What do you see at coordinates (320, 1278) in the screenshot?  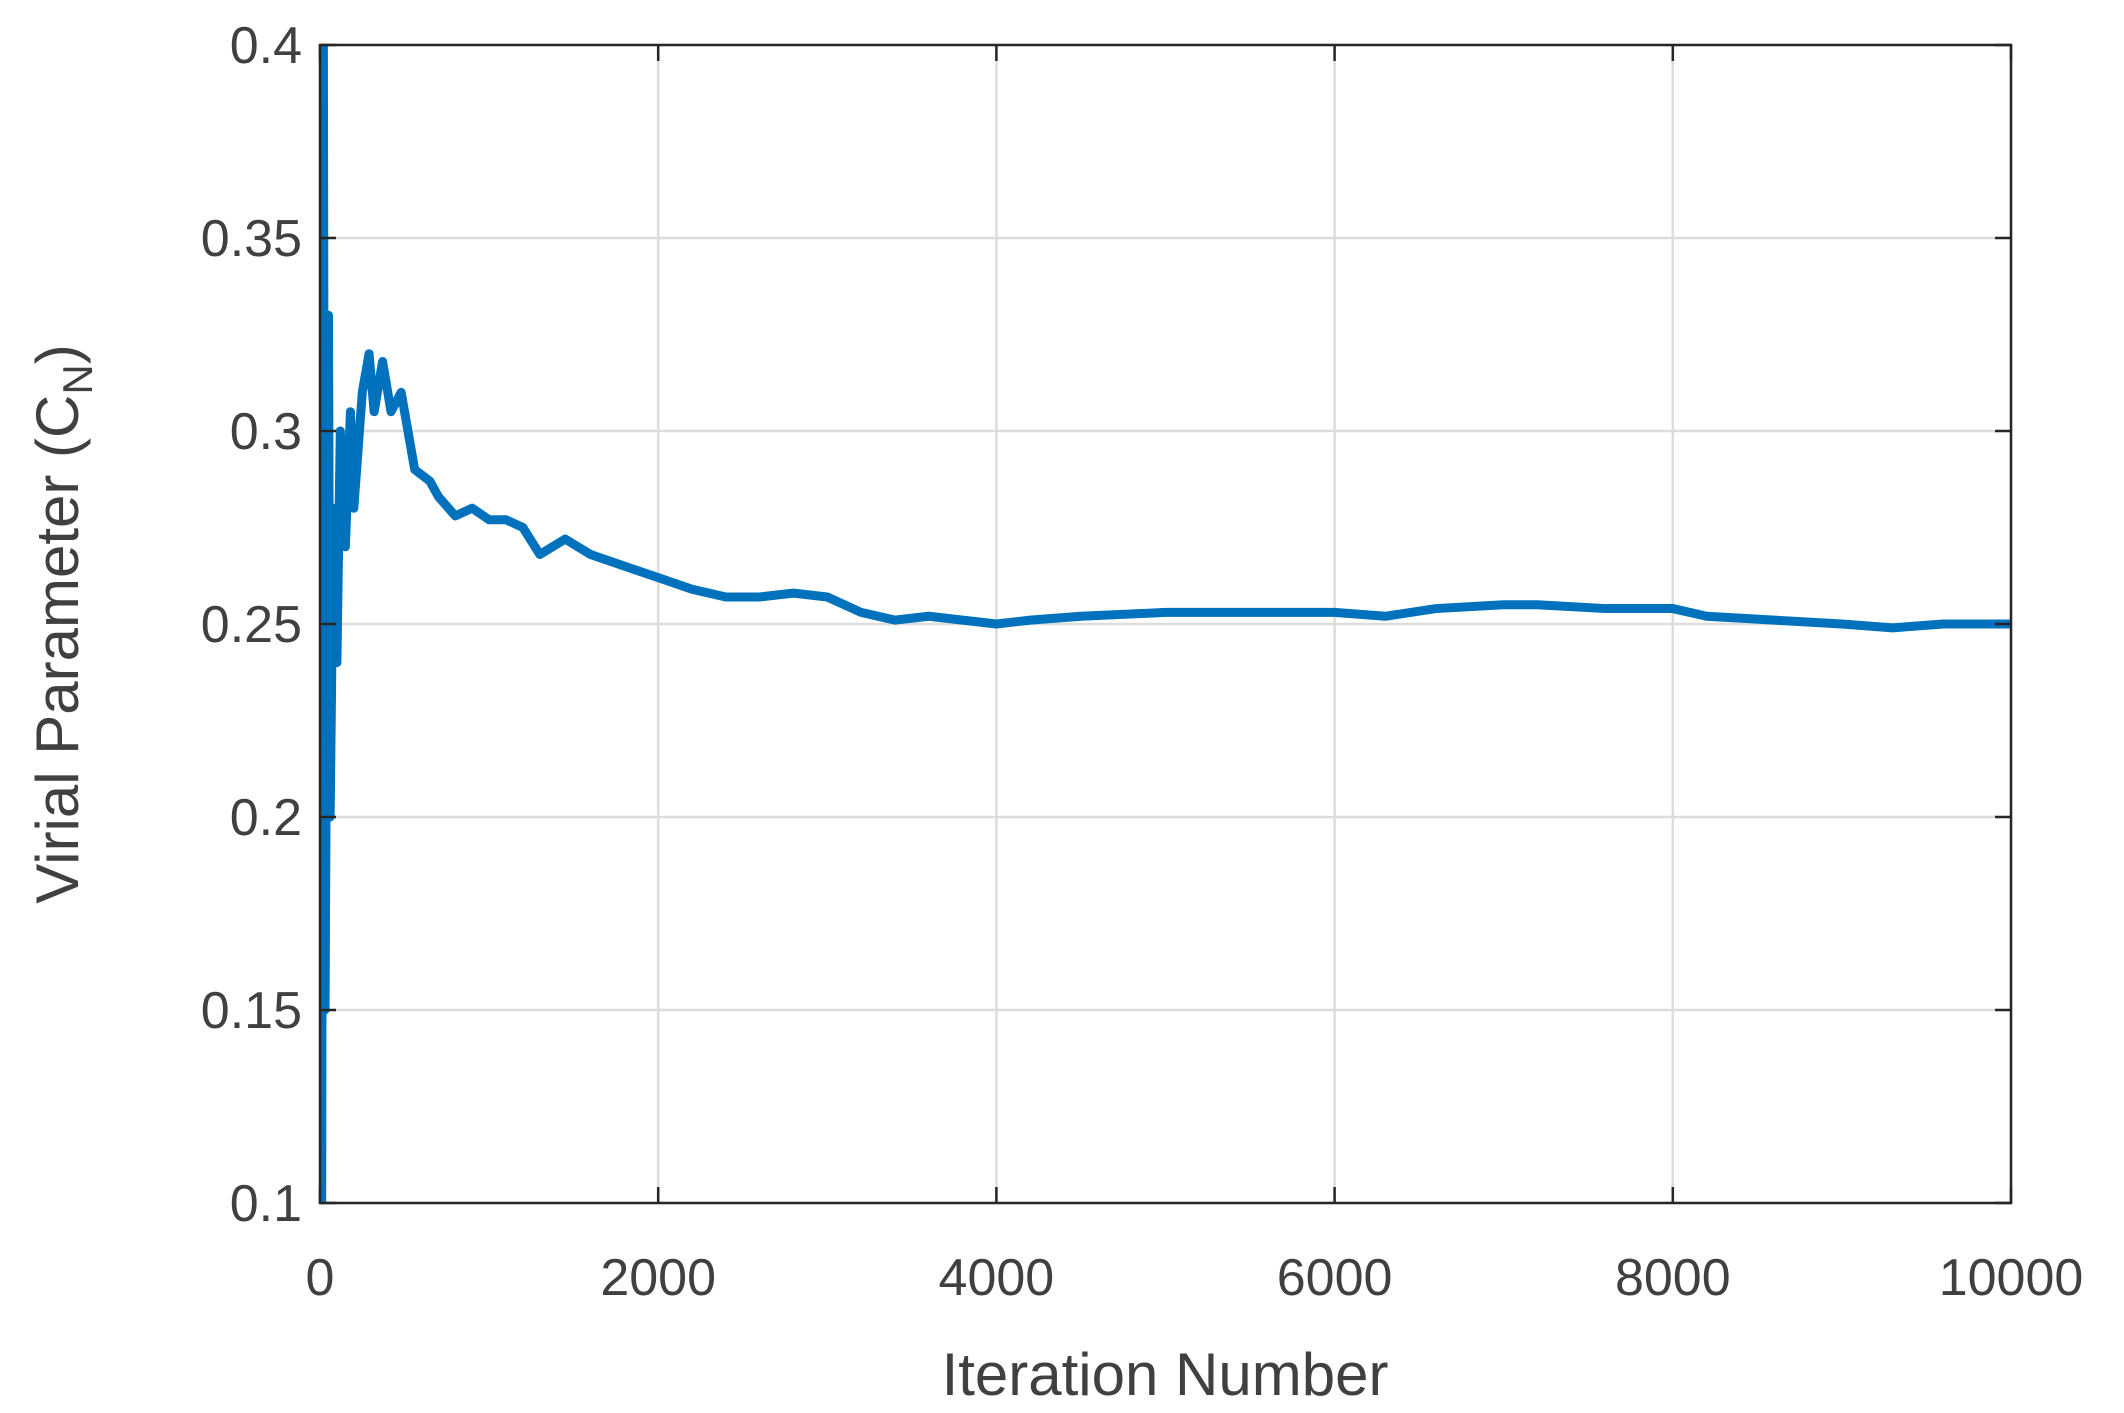 I see `x-tick-label: 0` at bounding box center [320, 1278].